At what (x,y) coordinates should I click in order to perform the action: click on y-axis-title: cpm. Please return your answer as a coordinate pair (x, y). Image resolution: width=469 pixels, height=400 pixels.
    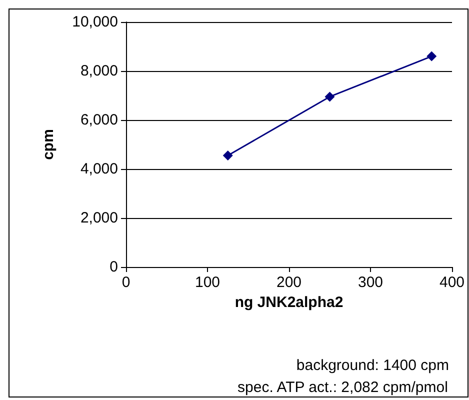
    Looking at the image, I should click on (48, 144).